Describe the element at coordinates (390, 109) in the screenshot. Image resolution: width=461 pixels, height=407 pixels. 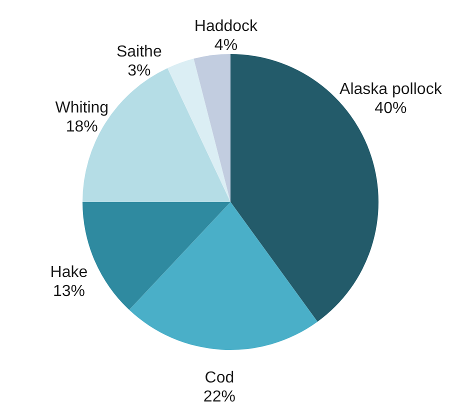
I see `data-label: 40%` at that location.